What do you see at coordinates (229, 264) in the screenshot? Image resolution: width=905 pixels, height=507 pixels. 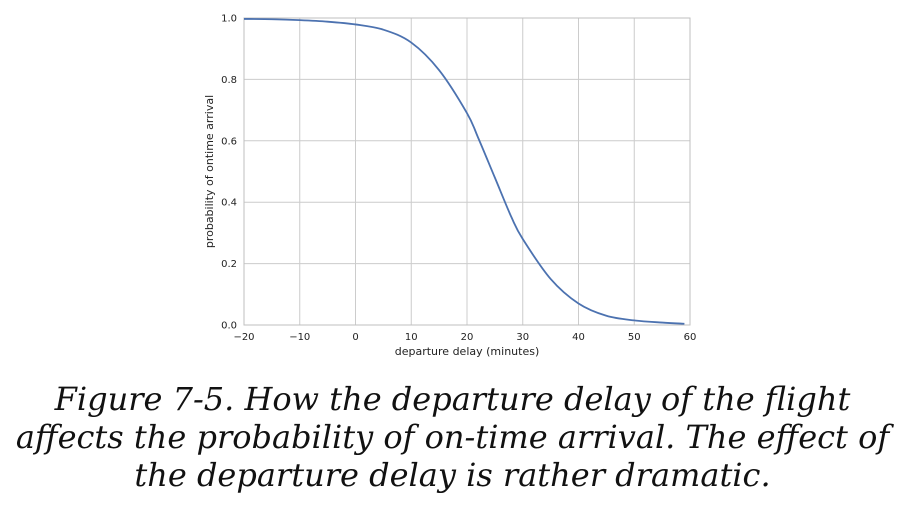 I see `y-tick-label: 0.2` at bounding box center [229, 264].